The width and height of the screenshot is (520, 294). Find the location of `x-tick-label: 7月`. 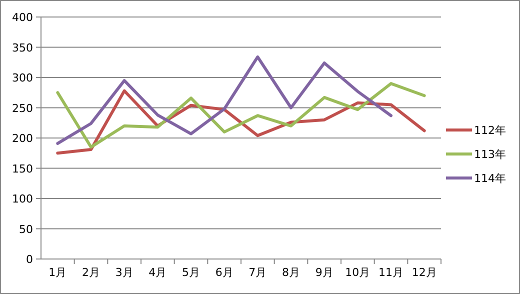

x-tick-label: 7月 is located at coordinates (257, 272).